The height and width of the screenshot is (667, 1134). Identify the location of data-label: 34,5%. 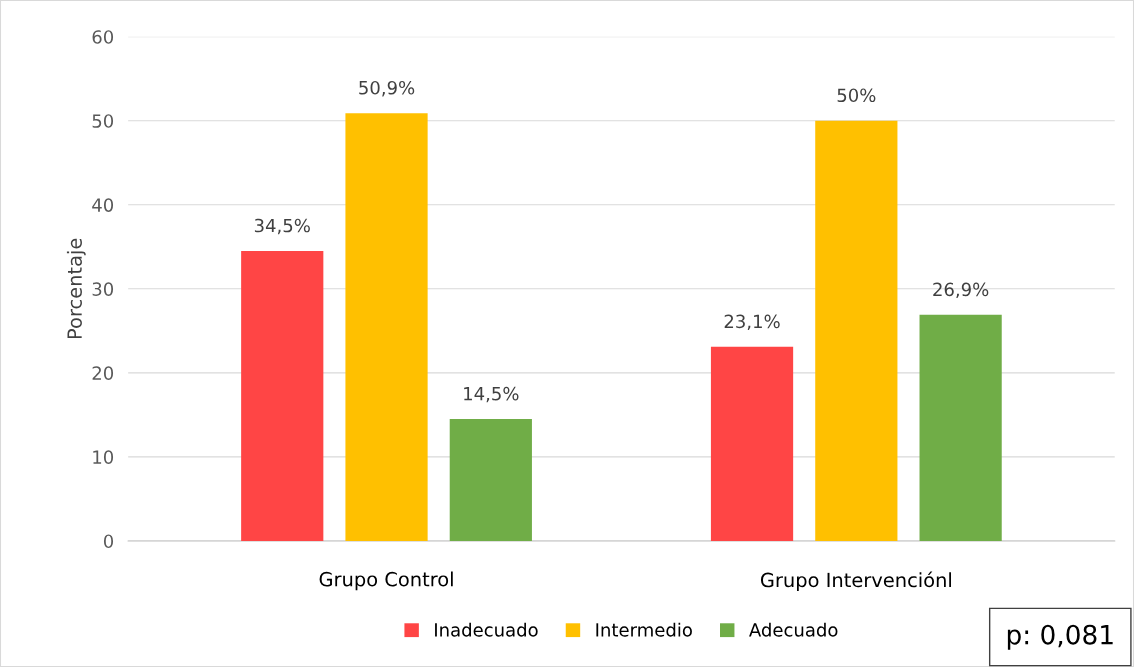
(282, 226).